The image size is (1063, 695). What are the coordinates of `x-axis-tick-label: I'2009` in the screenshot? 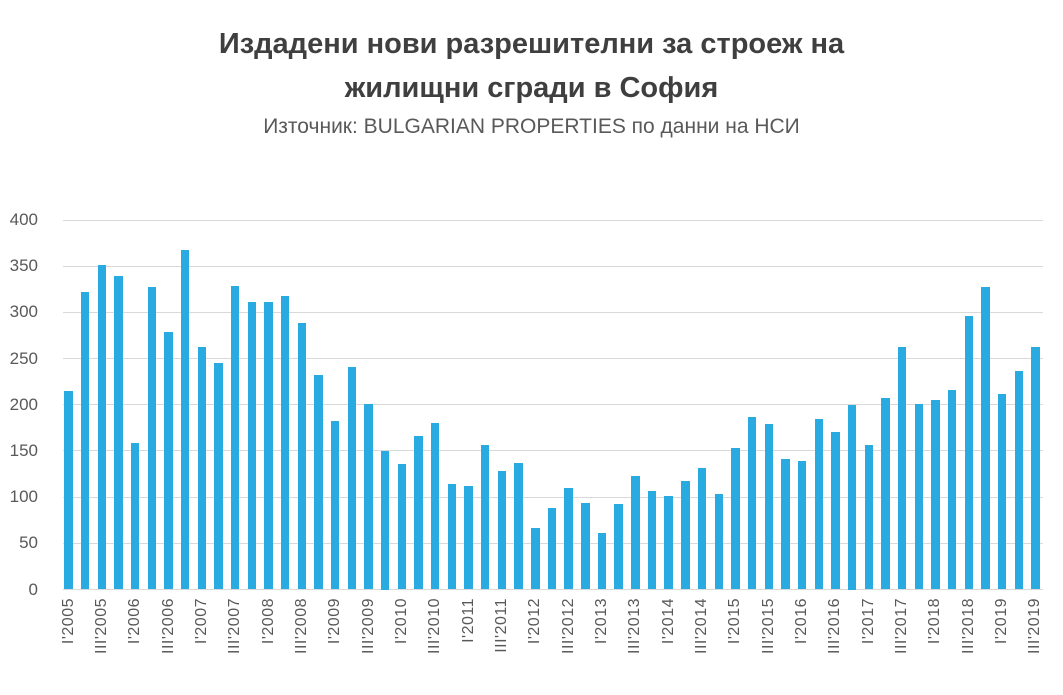 It's located at (335, 620).